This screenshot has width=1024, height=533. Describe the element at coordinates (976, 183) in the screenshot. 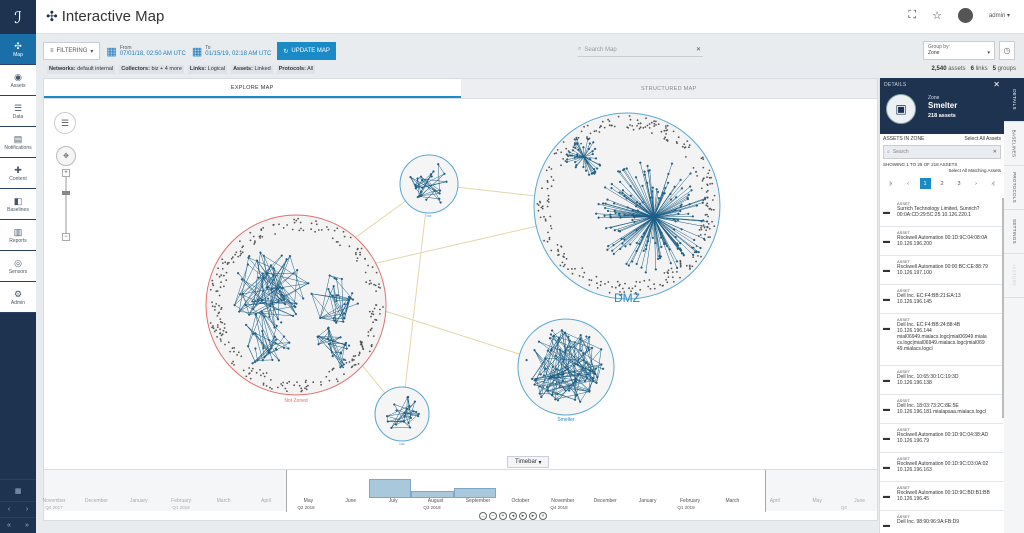

I see `next-page-icon: ›` at that location.